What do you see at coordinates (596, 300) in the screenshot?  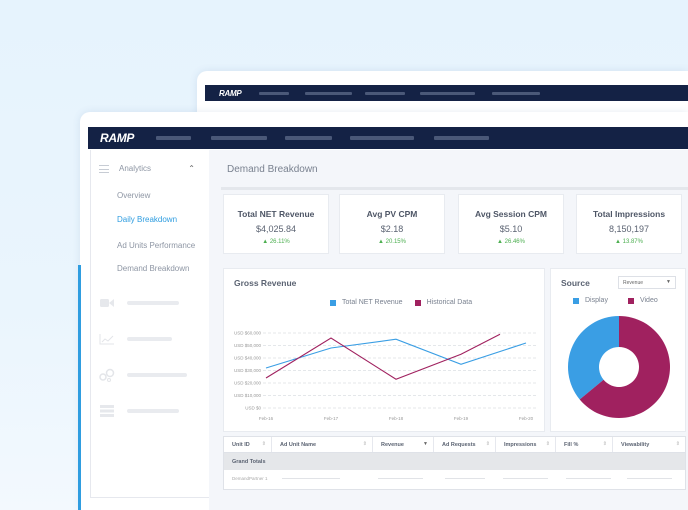 I see `legend-label: Display` at bounding box center [596, 300].